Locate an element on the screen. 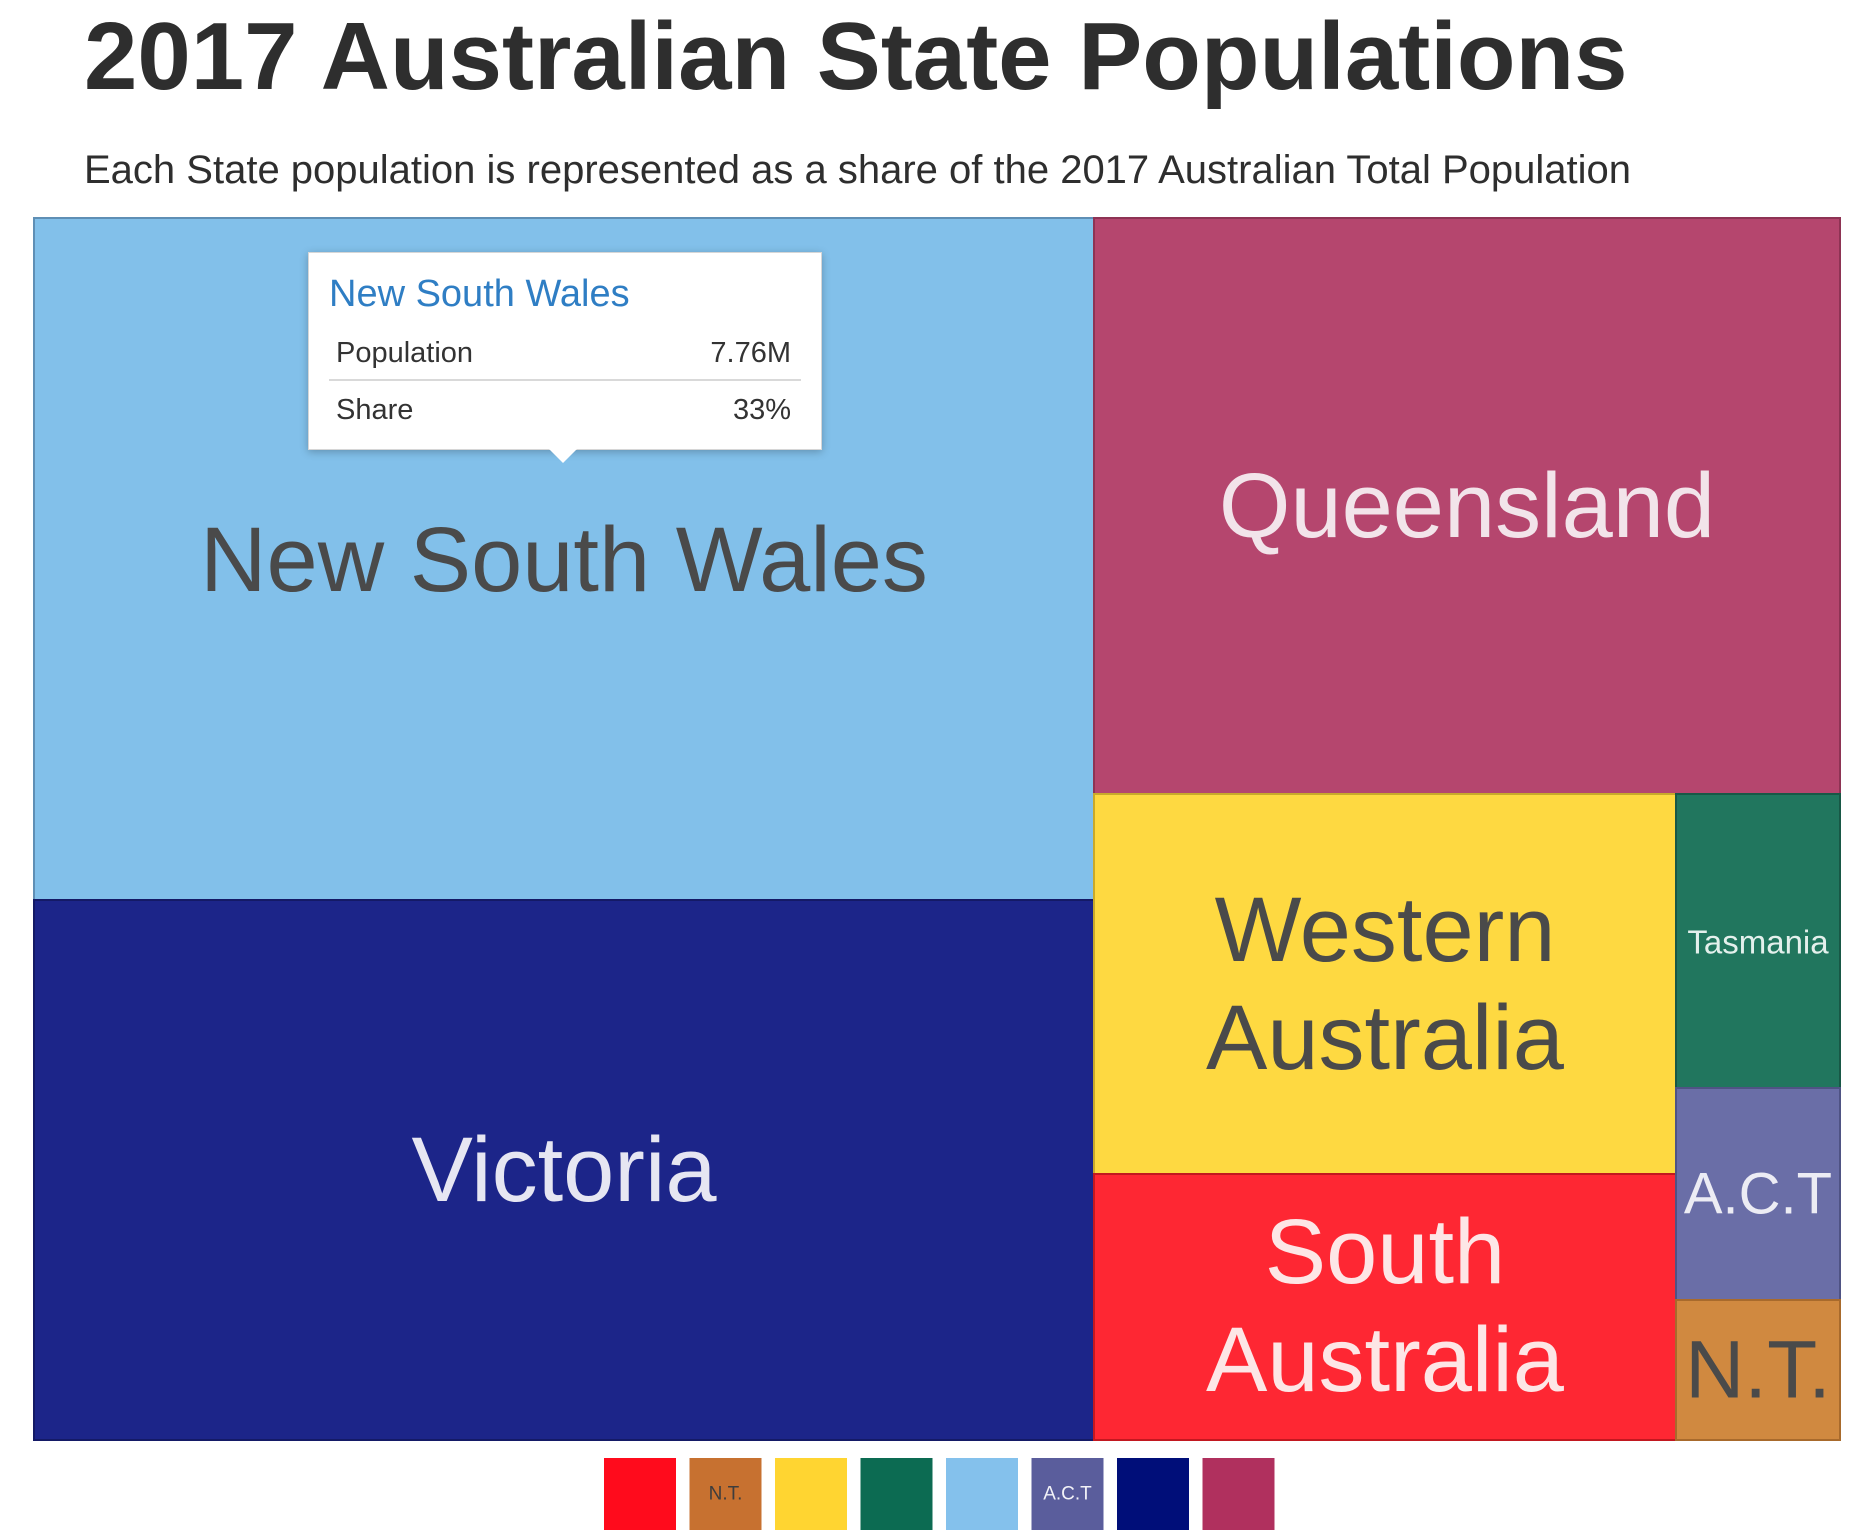  treemap-label-queensland: Queensland is located at coordinates (1467, 506).